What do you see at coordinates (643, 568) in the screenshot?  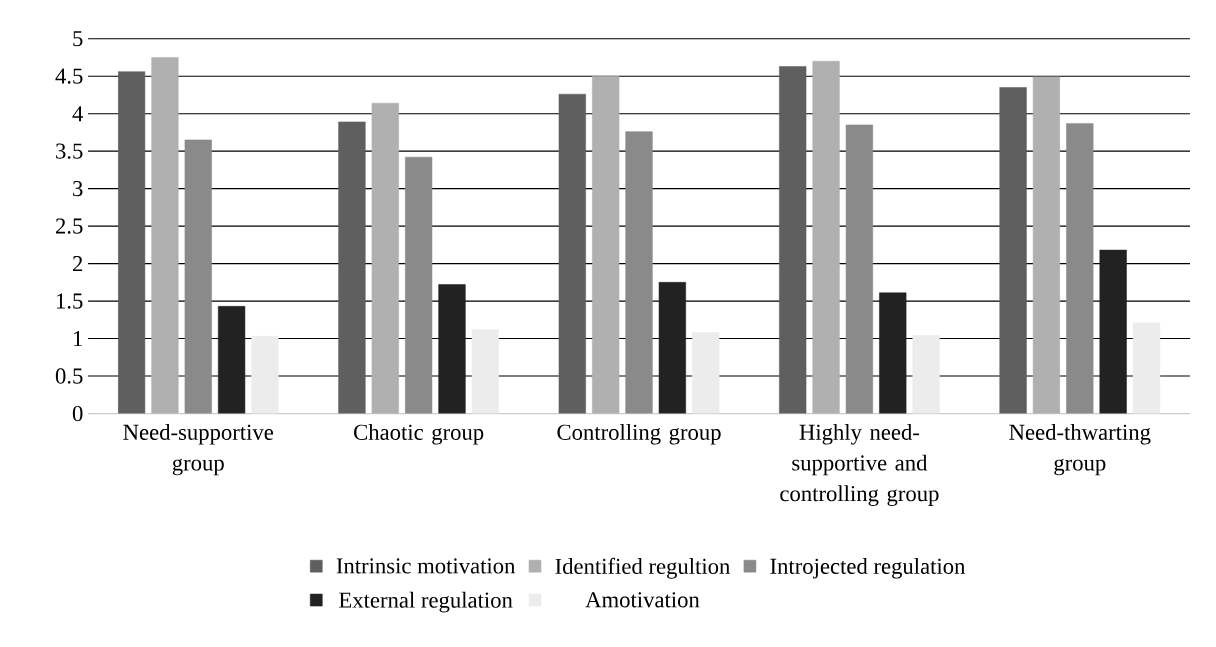 I see `legend-label: Identified regultion` at bounding box center [643, 568].